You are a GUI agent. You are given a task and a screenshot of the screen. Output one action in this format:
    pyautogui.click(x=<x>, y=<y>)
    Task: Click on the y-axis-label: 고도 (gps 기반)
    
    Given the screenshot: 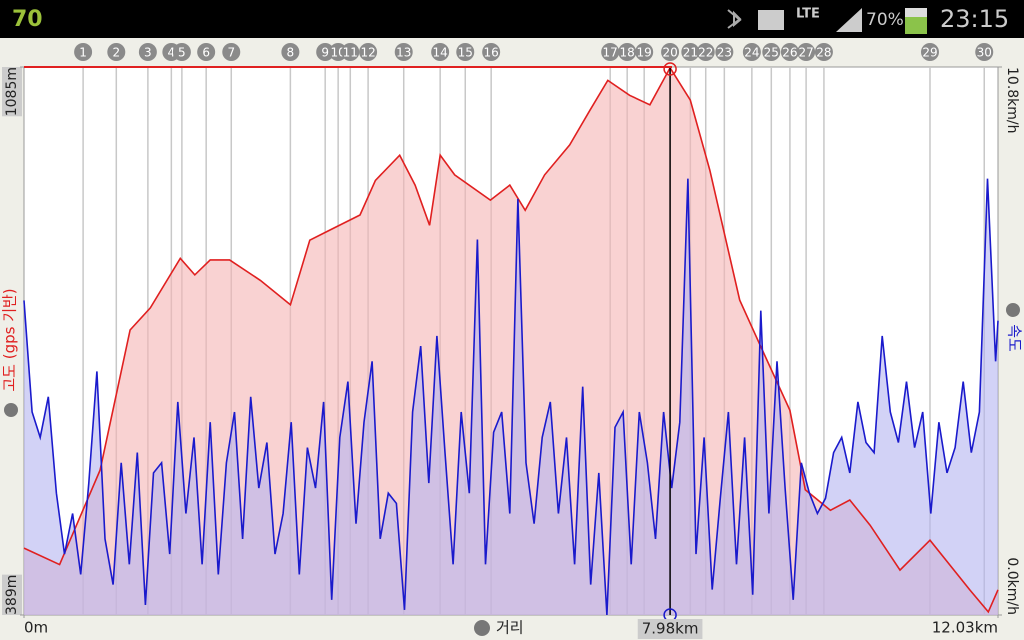 What is the action you would take?
    pyautogui.click(x=10, y=339)
    